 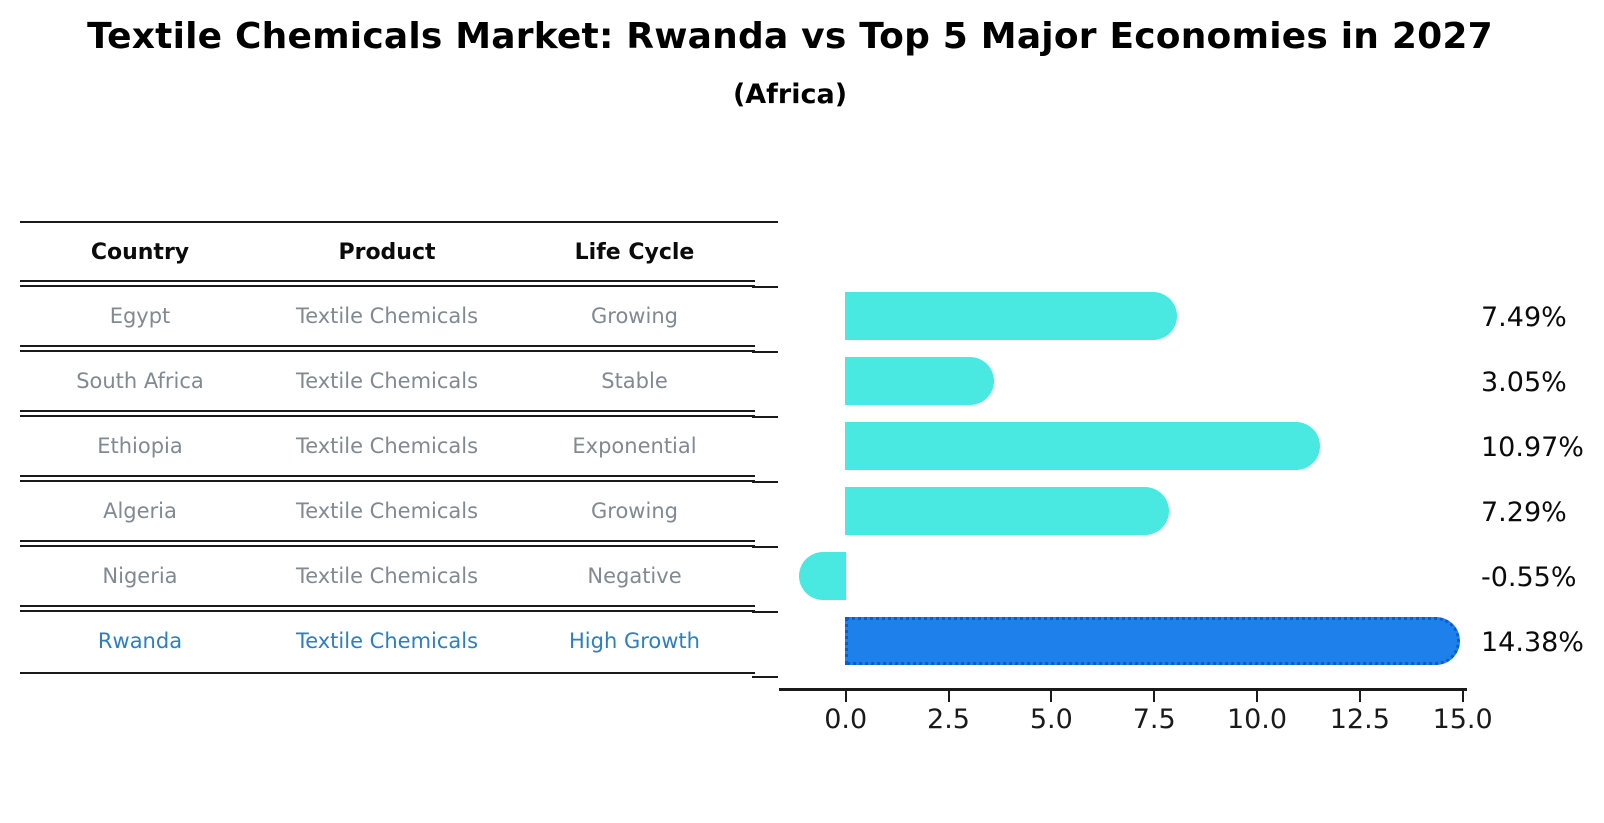 What do you see at coordinates (1154, 719) in the screenshot?
I see `x-axis-tick-label: 7.5` at bounding box center [1154, 719].